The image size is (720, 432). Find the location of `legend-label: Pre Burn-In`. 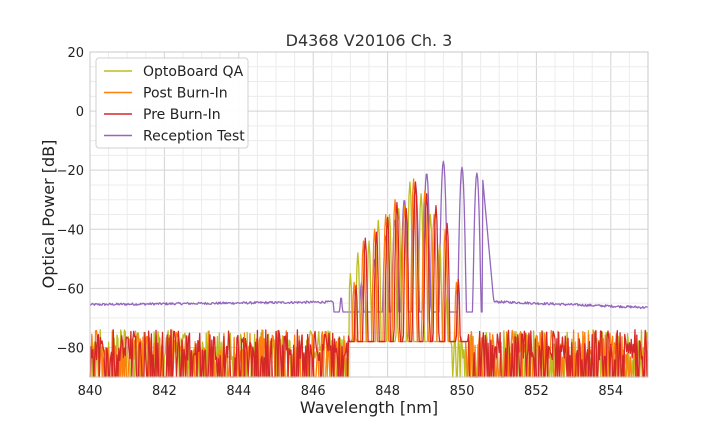

legend-label: Pre Burn-In is located at coordinates (182, 115).